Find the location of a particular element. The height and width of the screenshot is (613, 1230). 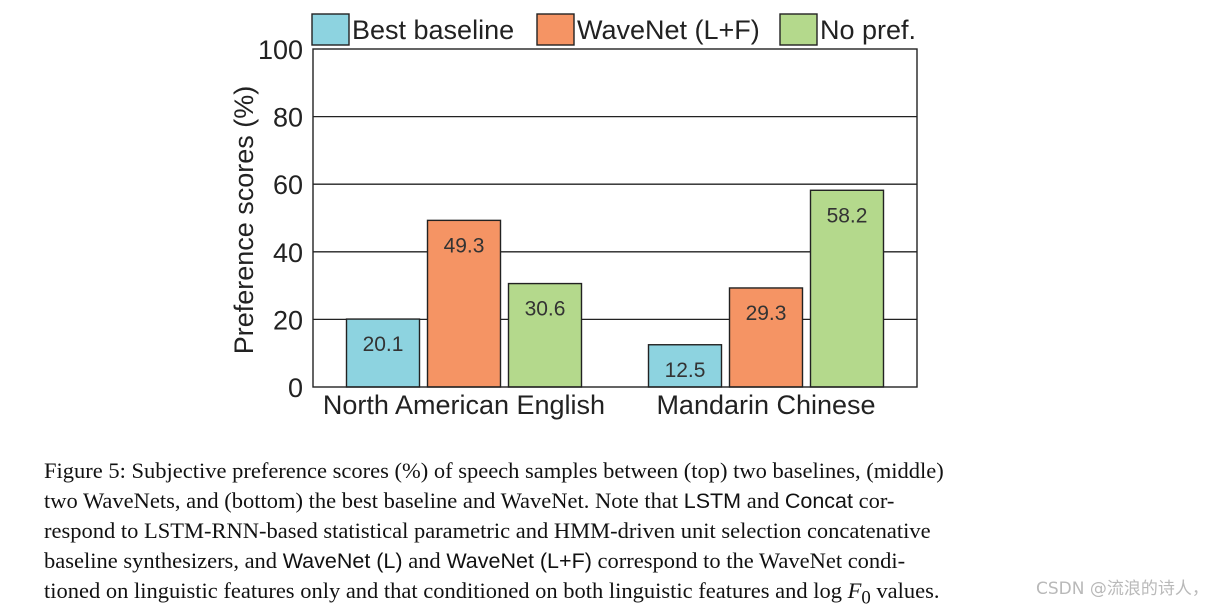

x-tick-labels: North American English Mandarin Chinese is located at coordinates (599, 405).